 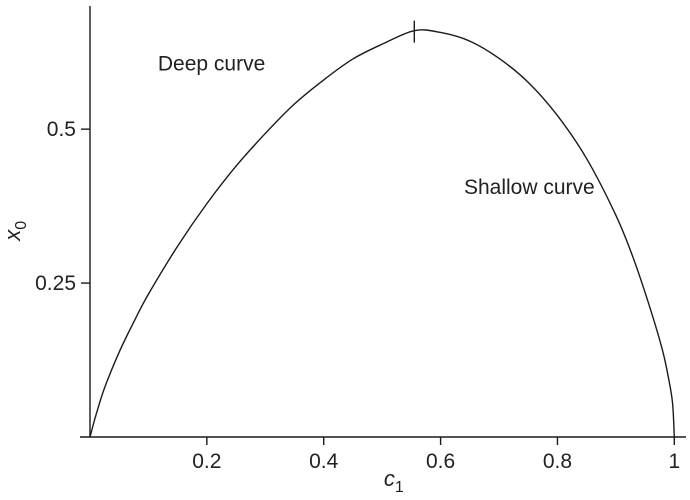 I want to click on x-tick-label: 0.8, so click(x=557, y=461).